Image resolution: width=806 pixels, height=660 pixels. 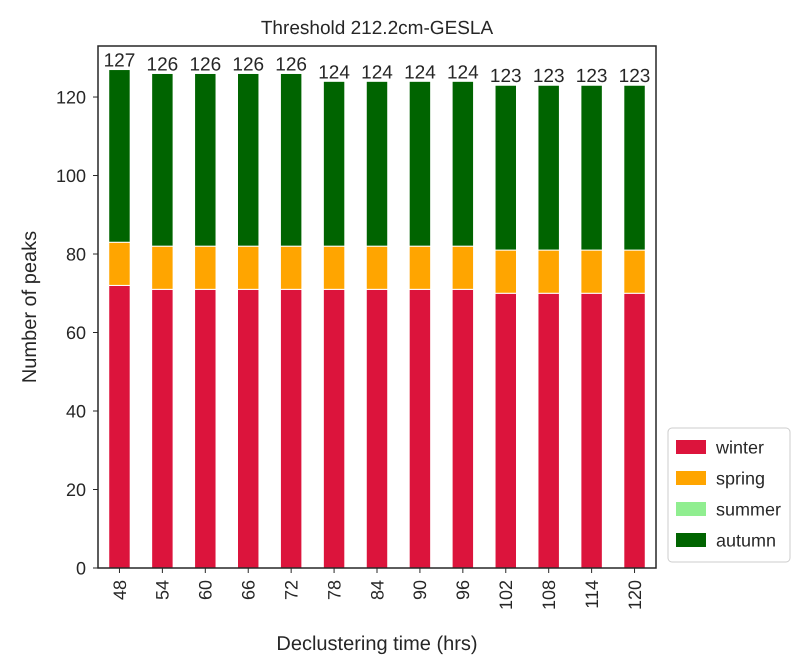 I want to click on x-tick-label: 84, so click(x=377, y=590).